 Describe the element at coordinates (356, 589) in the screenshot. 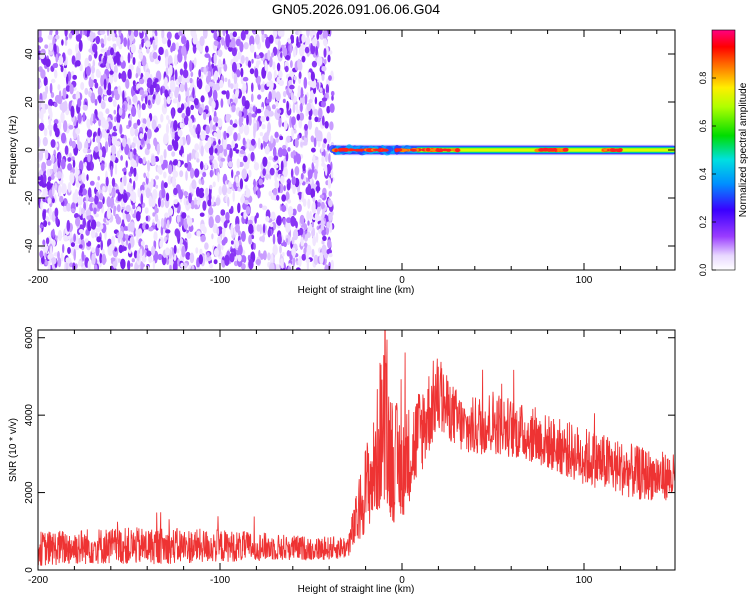

I see `snr-xlabel: Height of straight line (km)` at that location.